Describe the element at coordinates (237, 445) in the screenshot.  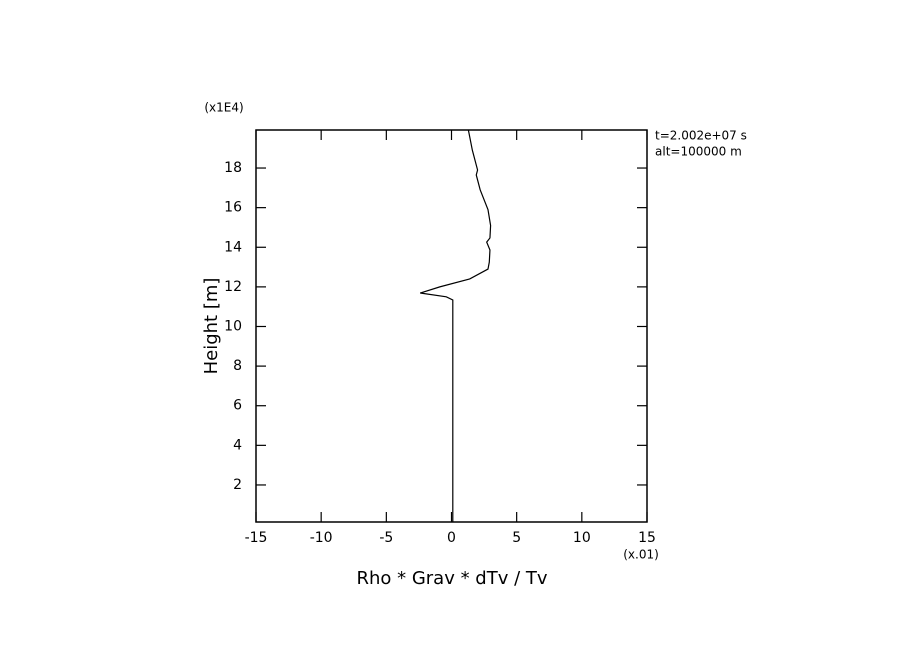
I see `y-tick-label: 4` at that location.